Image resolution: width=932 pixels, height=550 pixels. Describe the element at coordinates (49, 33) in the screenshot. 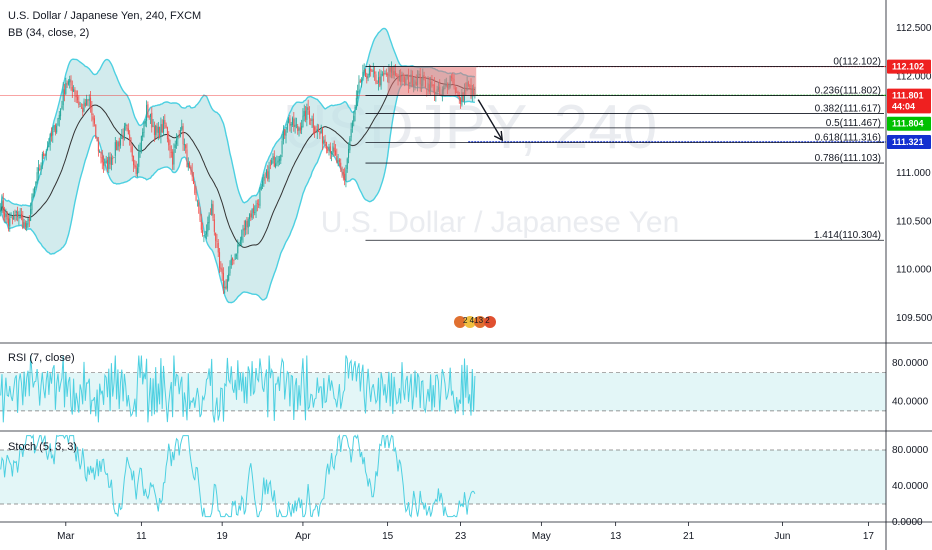

I see `bb-indicator-label: BB (34, close, 2)` at that location.